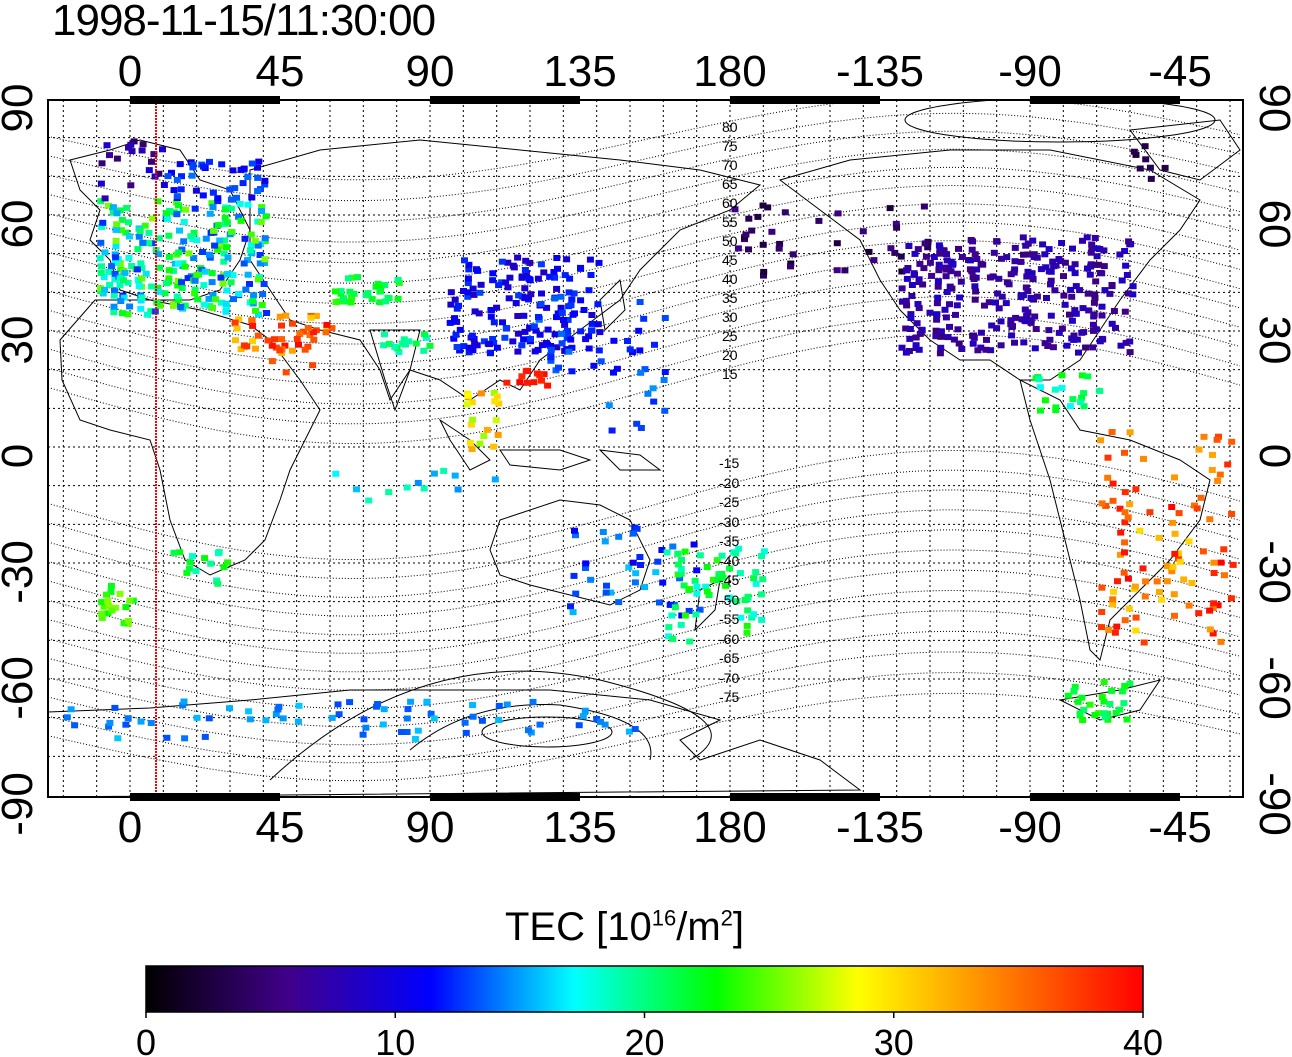  Describe the element at coordinates (280, 71) in the screenshot. I see `longitude-tick-label: 45` at that location.